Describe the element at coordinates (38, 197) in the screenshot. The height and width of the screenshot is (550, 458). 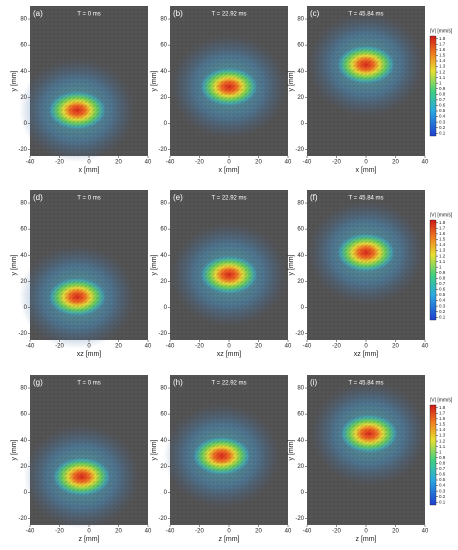
I see `panel-label: (d)` at that location.